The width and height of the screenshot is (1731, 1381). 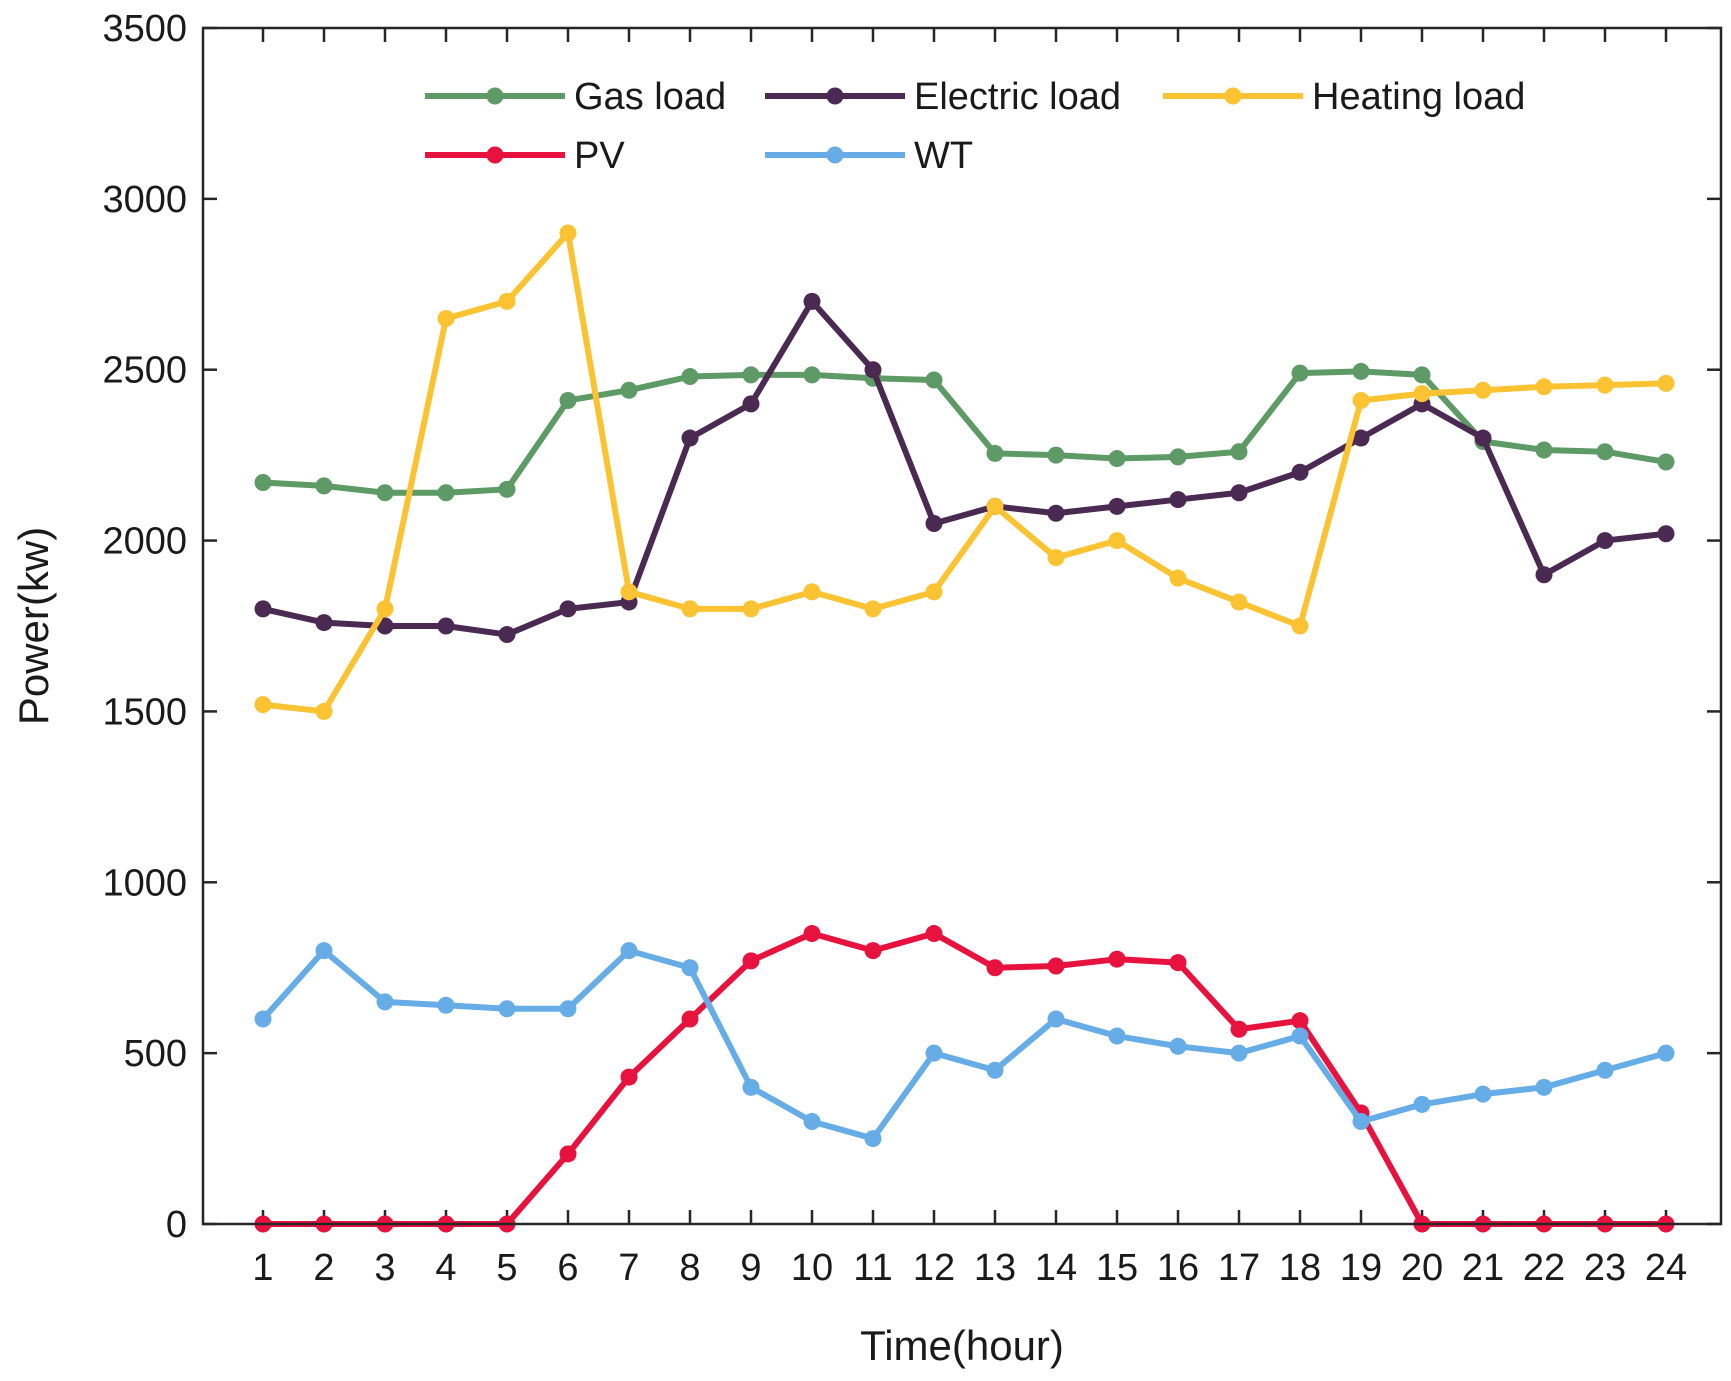 What do you see at coordinates (506, 1268) in the screenshot?
I see `x-tick-label: 5` at bounding box center [506, 1268].